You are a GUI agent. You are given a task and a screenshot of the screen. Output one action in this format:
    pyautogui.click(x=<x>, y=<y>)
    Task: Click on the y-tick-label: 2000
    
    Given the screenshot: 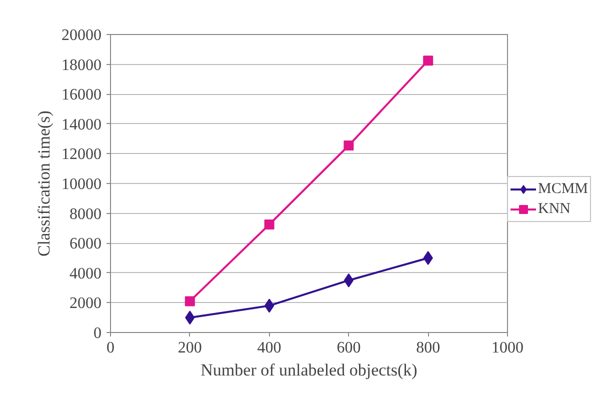 What is the action you would take?
    pyautogui.click(x=86, y=303)
    